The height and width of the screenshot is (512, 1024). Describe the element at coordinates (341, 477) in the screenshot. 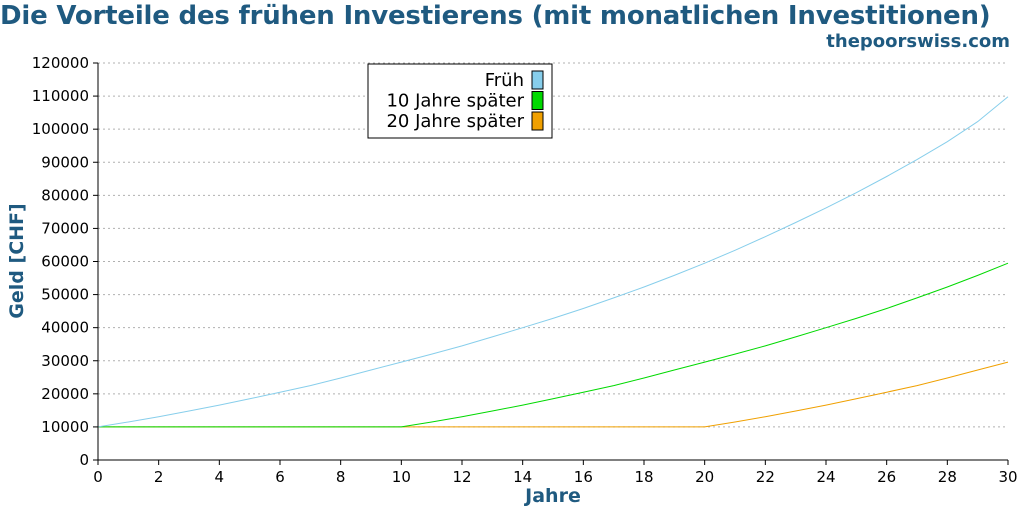

I see `x-tick-label: 8` at that location.